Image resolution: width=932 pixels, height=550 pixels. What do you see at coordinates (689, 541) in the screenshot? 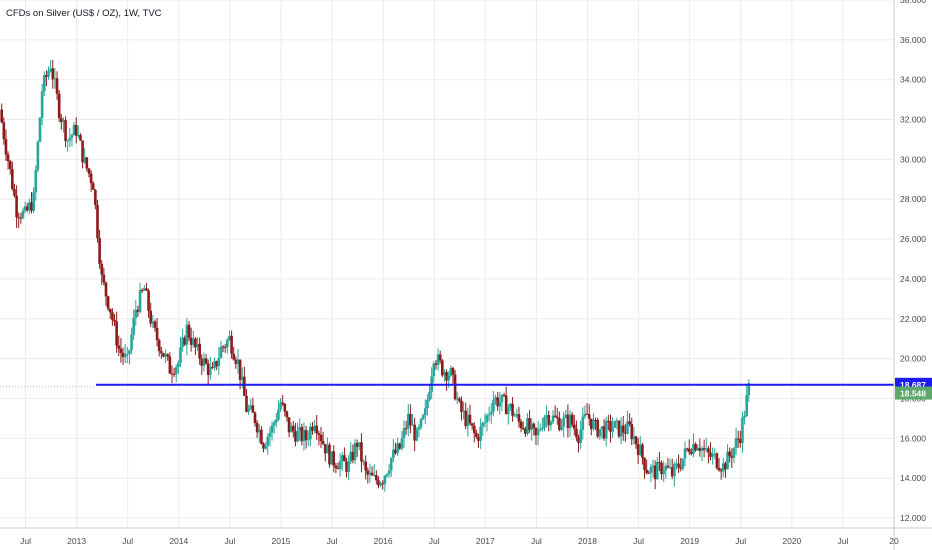
I see `time-tick-label: 2019` at bounding box center [689, 541].